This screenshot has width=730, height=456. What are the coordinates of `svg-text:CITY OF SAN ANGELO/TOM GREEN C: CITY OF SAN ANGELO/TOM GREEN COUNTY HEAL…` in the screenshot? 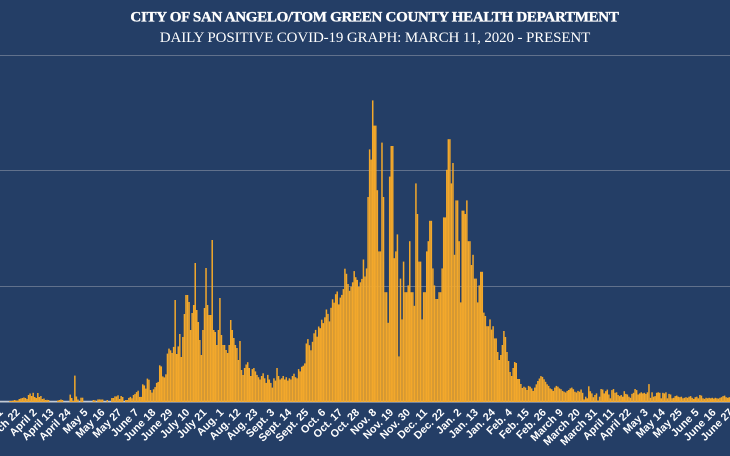 It's located at (374, 18).